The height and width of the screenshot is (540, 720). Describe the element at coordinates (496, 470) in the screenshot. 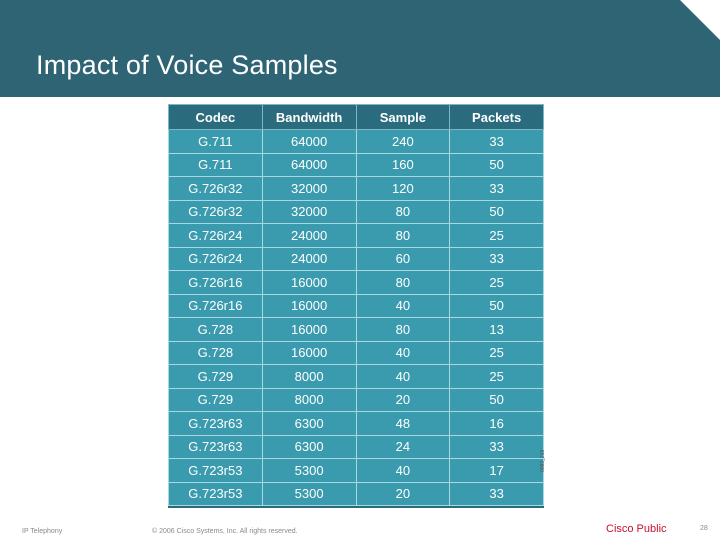

I see `cell-packets: 17` at that location.